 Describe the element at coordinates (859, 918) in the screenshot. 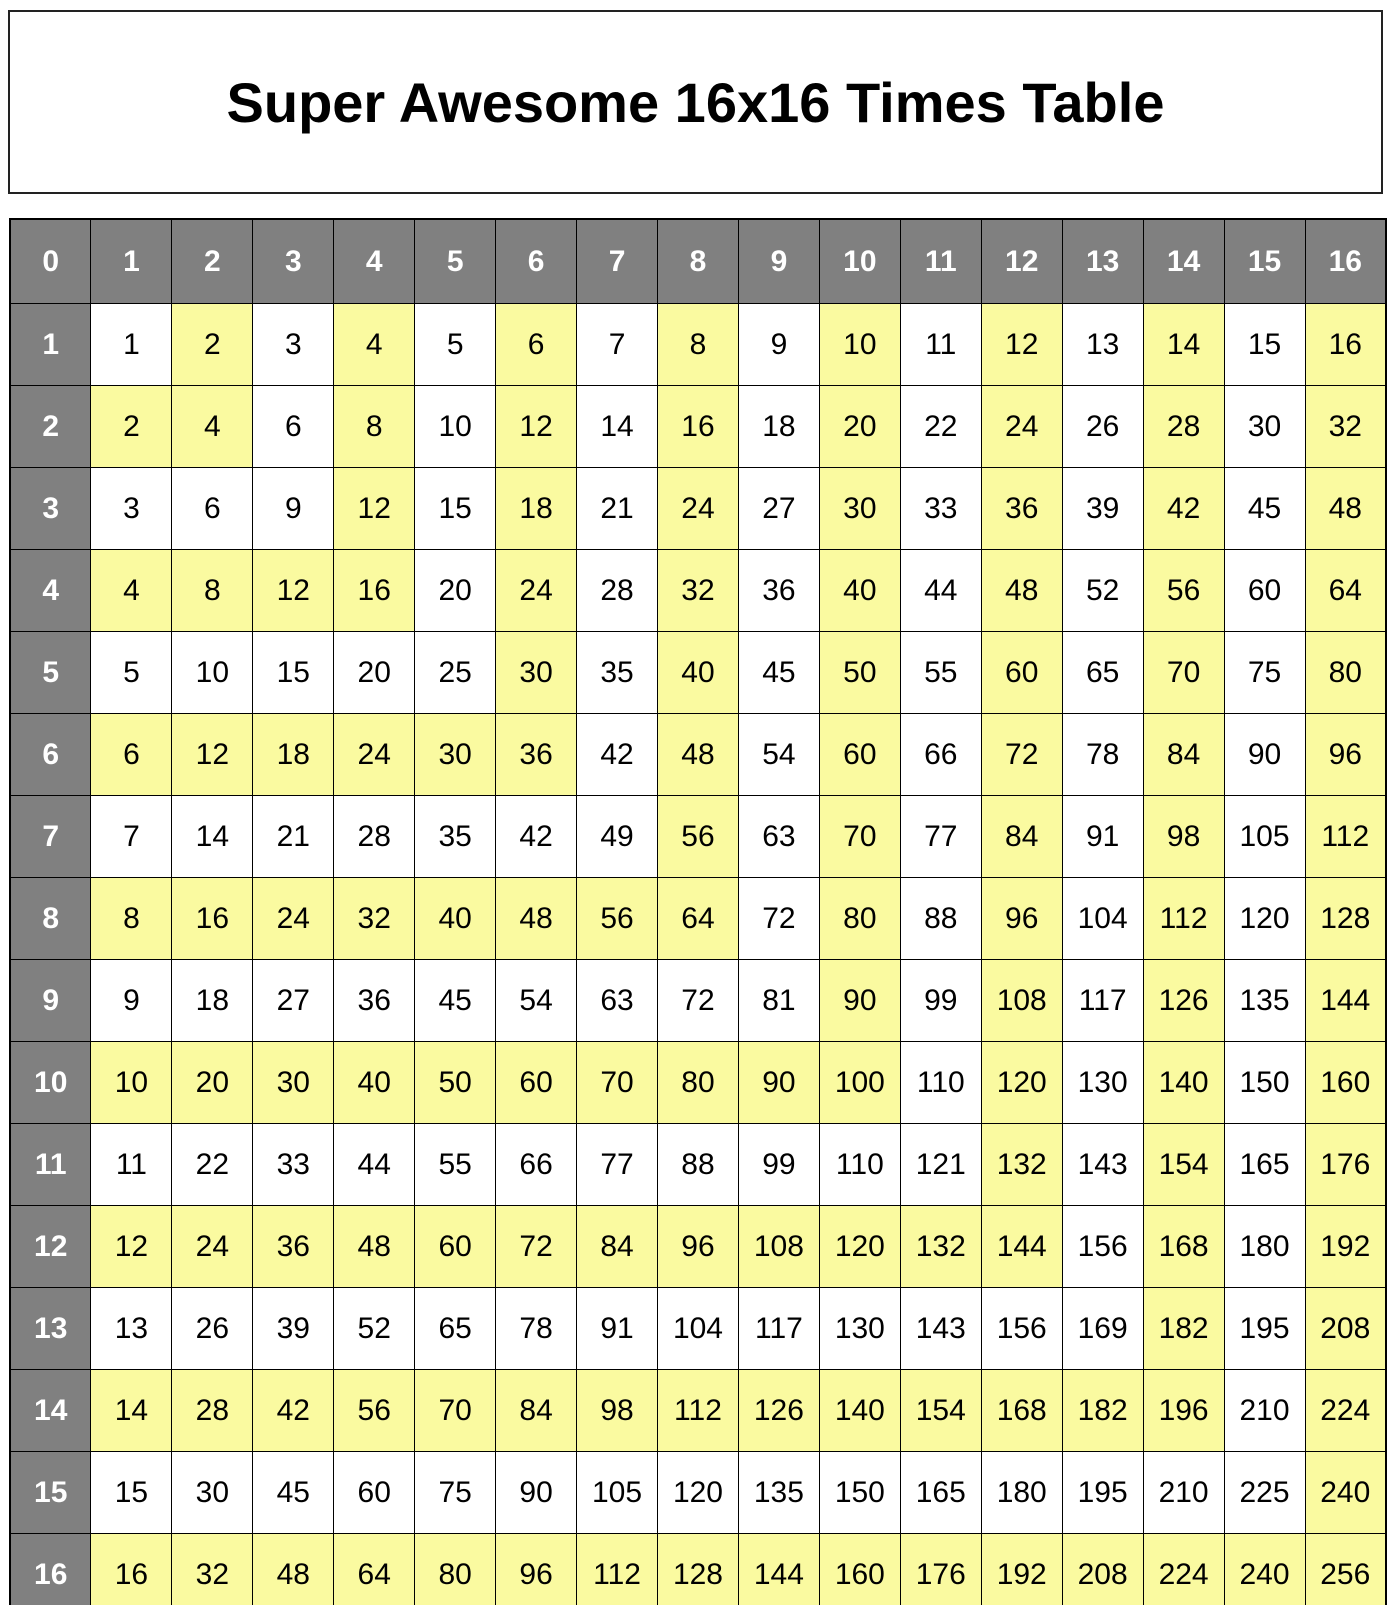

I see `product-cell: 80` at that location.